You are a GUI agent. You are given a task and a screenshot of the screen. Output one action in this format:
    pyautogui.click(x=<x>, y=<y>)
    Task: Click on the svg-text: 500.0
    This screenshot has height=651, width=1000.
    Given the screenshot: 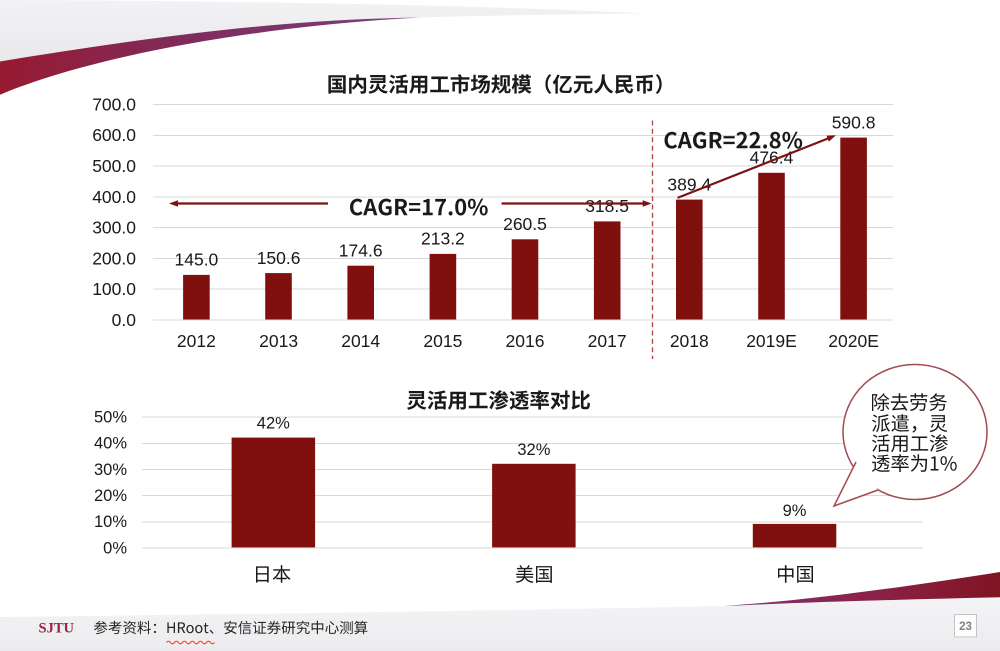 What is the action you would take?
    pyautogui.click(x=114, y=166)
    